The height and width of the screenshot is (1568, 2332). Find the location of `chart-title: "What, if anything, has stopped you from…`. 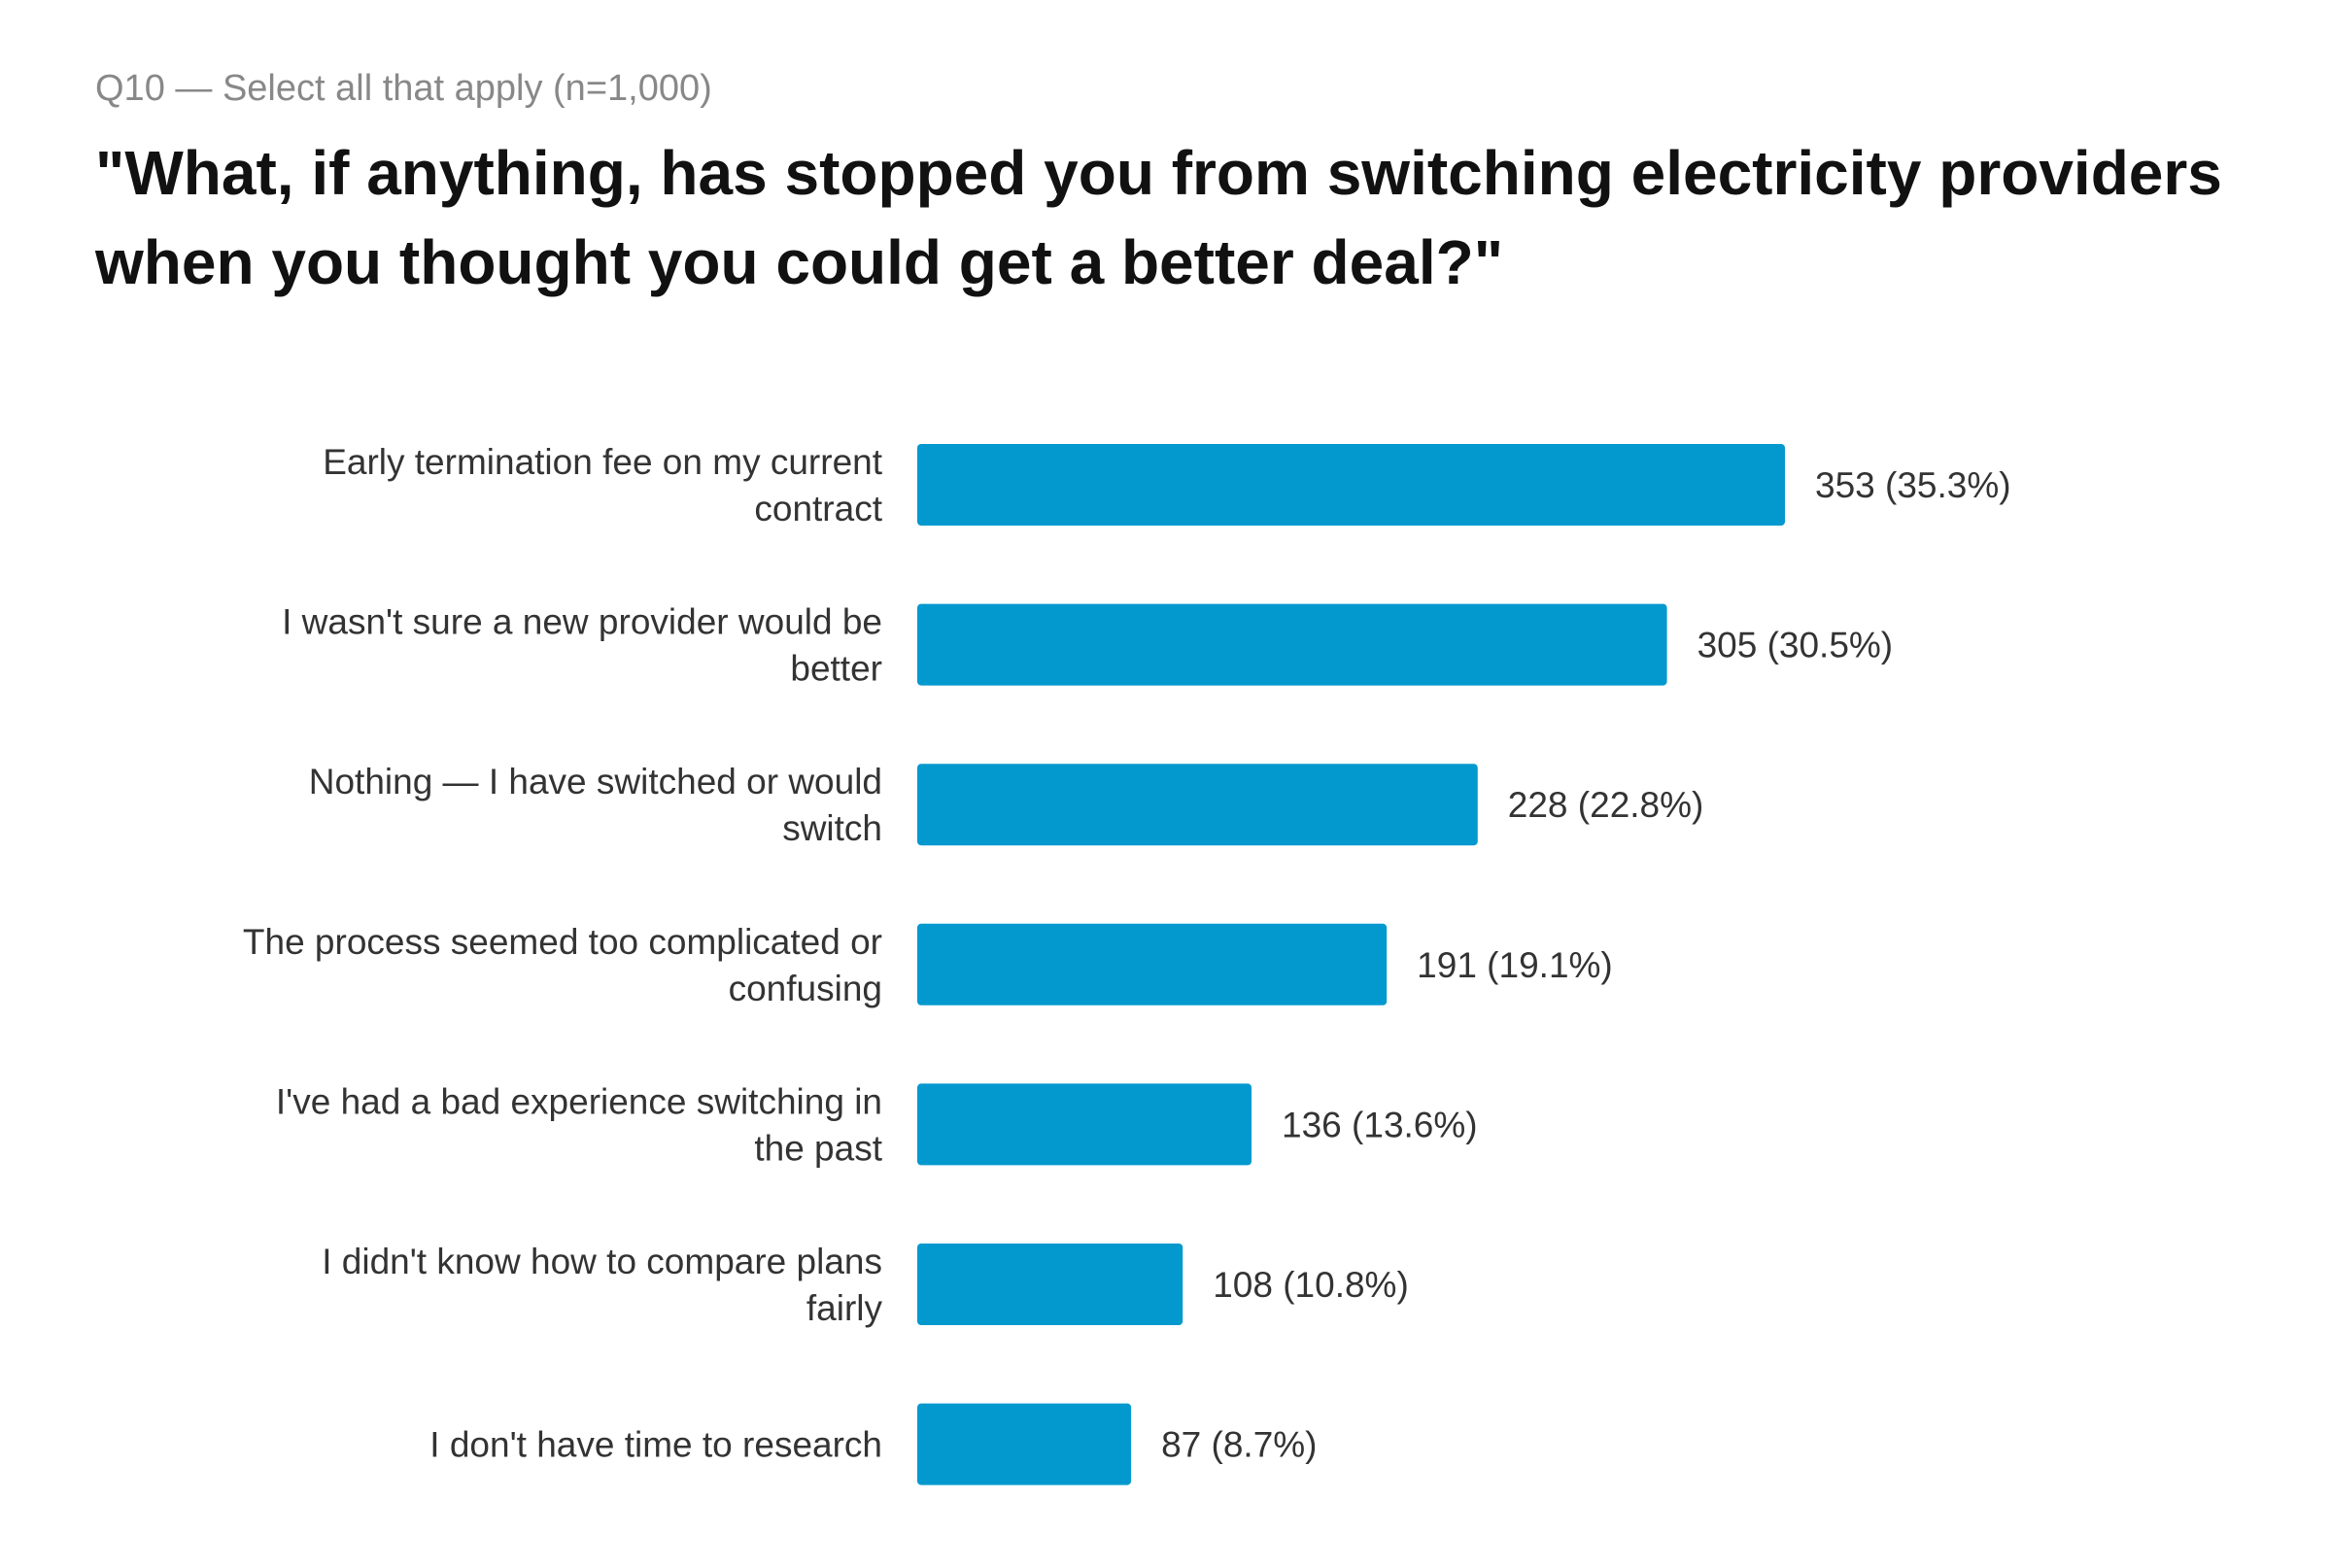

chart-title: "What, if anything, has stopped you from… is located at coordinates (1158, 217).